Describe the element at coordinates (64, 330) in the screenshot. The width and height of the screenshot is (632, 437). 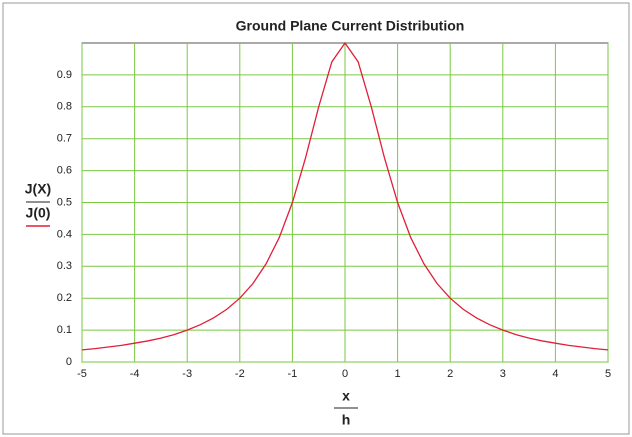
I see `y-tick-label: 0.1` at that location.